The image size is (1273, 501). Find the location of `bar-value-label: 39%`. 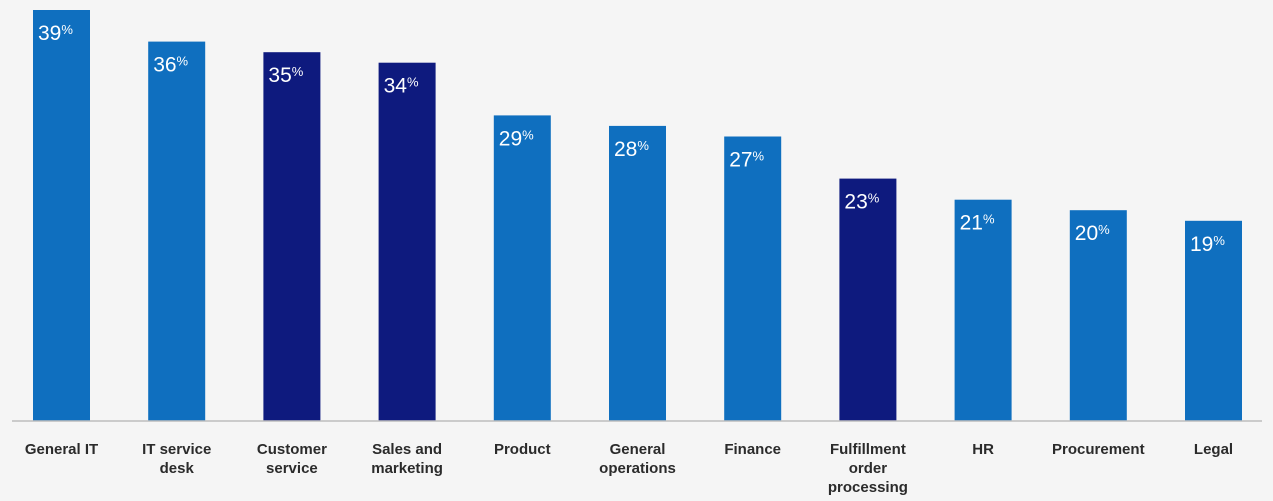

bar-value-label: 39% is located at coordinates (55, 33).